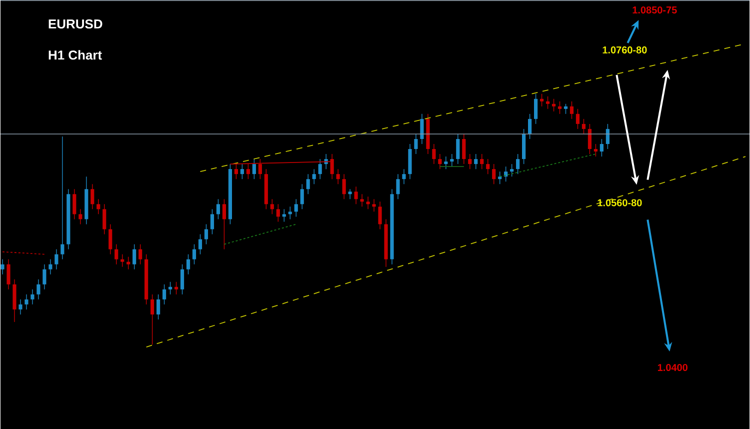  I want to click on annotation: 1.0560-80, so click(620, 202).